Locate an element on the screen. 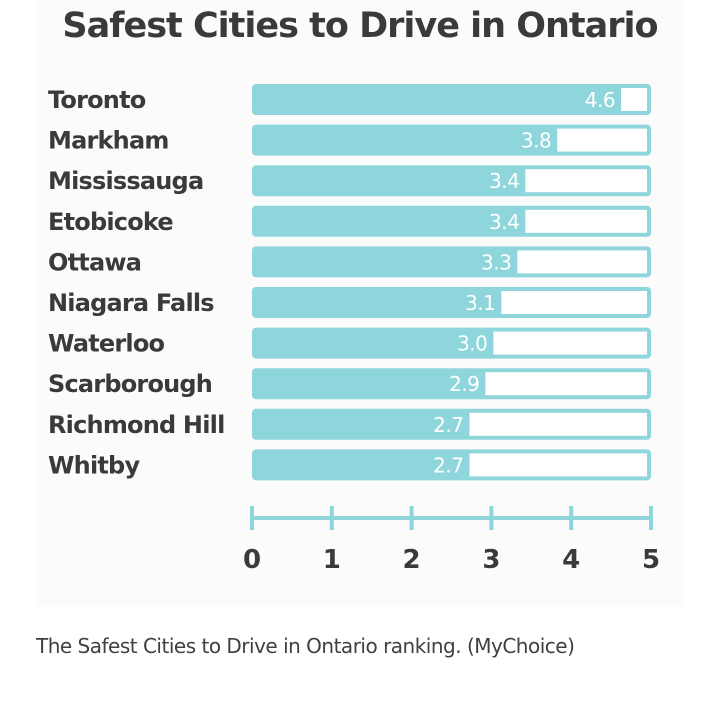 The image size is (720, 705). category-label: Etobicoke is located at coordinates (110, 222).